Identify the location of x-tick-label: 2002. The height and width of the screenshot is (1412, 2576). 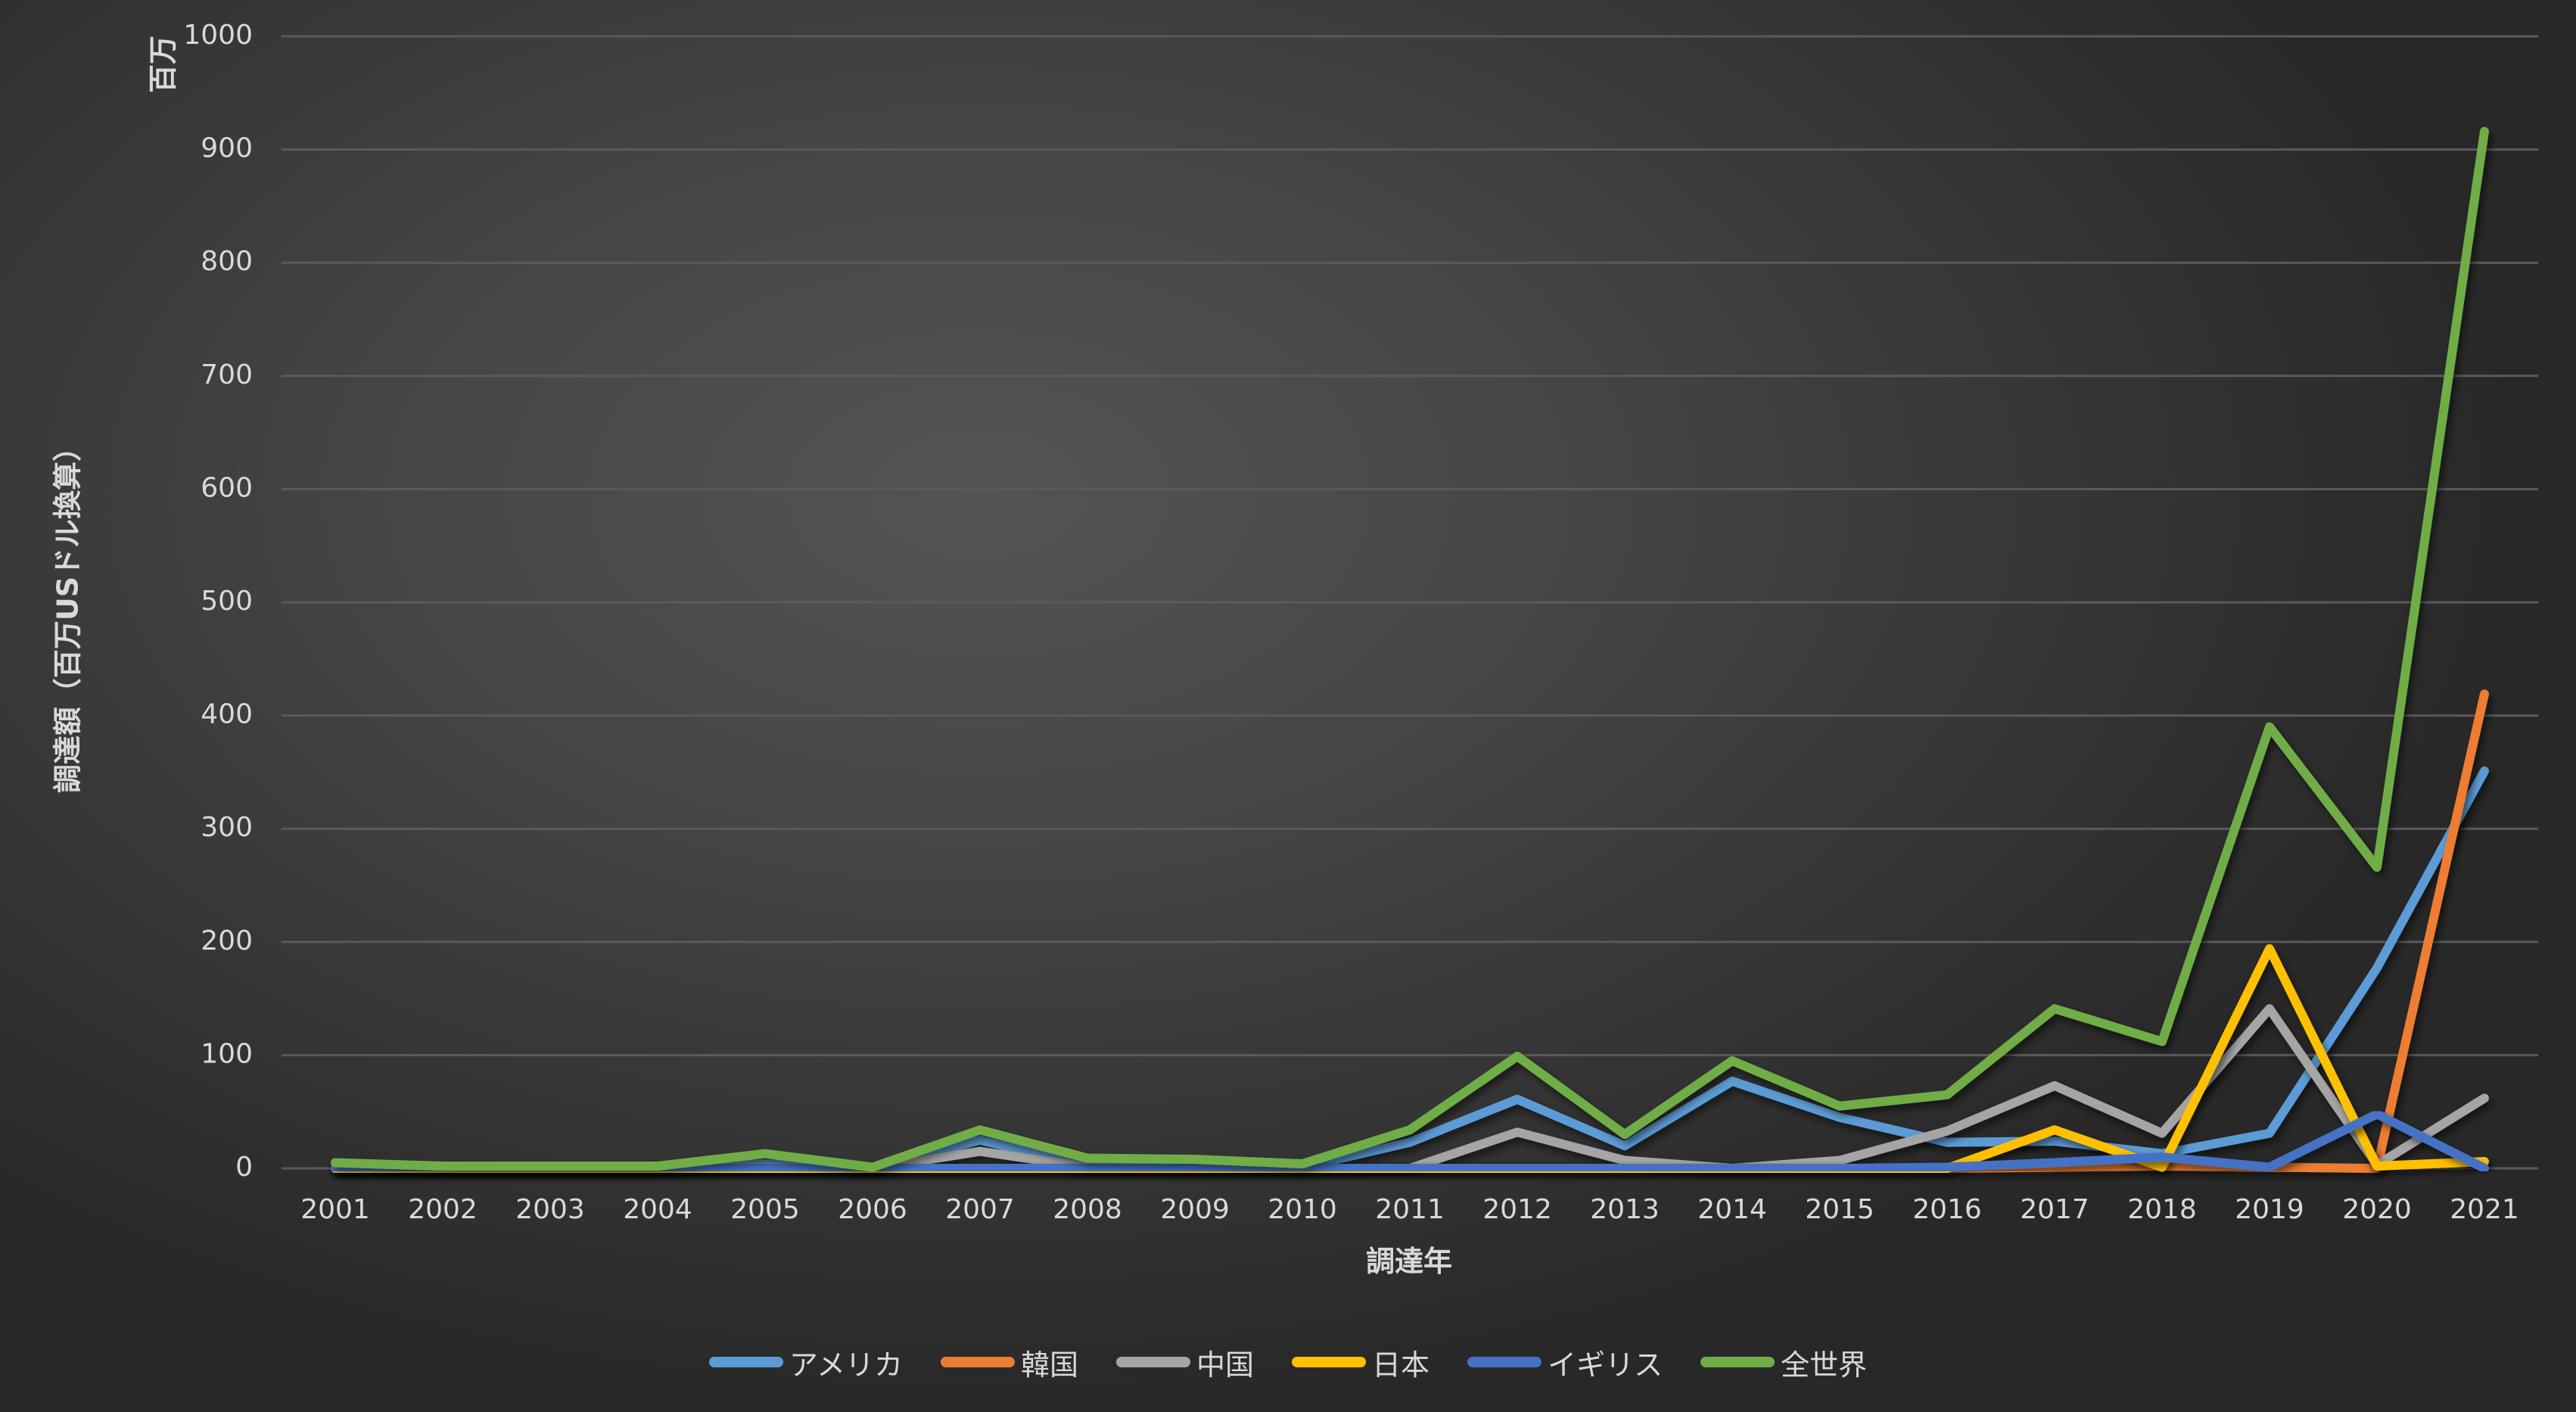
(443, 1209).